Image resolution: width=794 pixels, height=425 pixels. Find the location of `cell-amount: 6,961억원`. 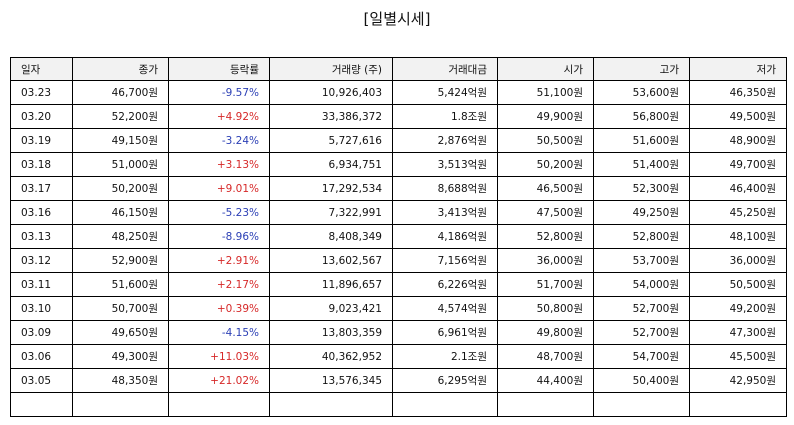

cell-amount: 6,961억원 is located at coordinates (445, 332).